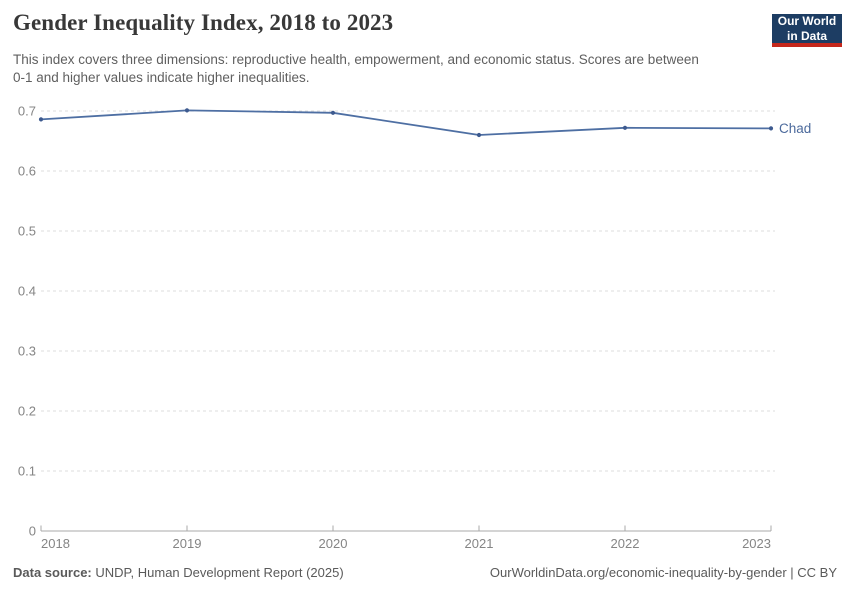 The width and height of the screenshot is (850, 600). What do you see at coordinates (32, 531) in the screenshot?
I see `y-tick-label: 0` at bounding box center [32, 531].